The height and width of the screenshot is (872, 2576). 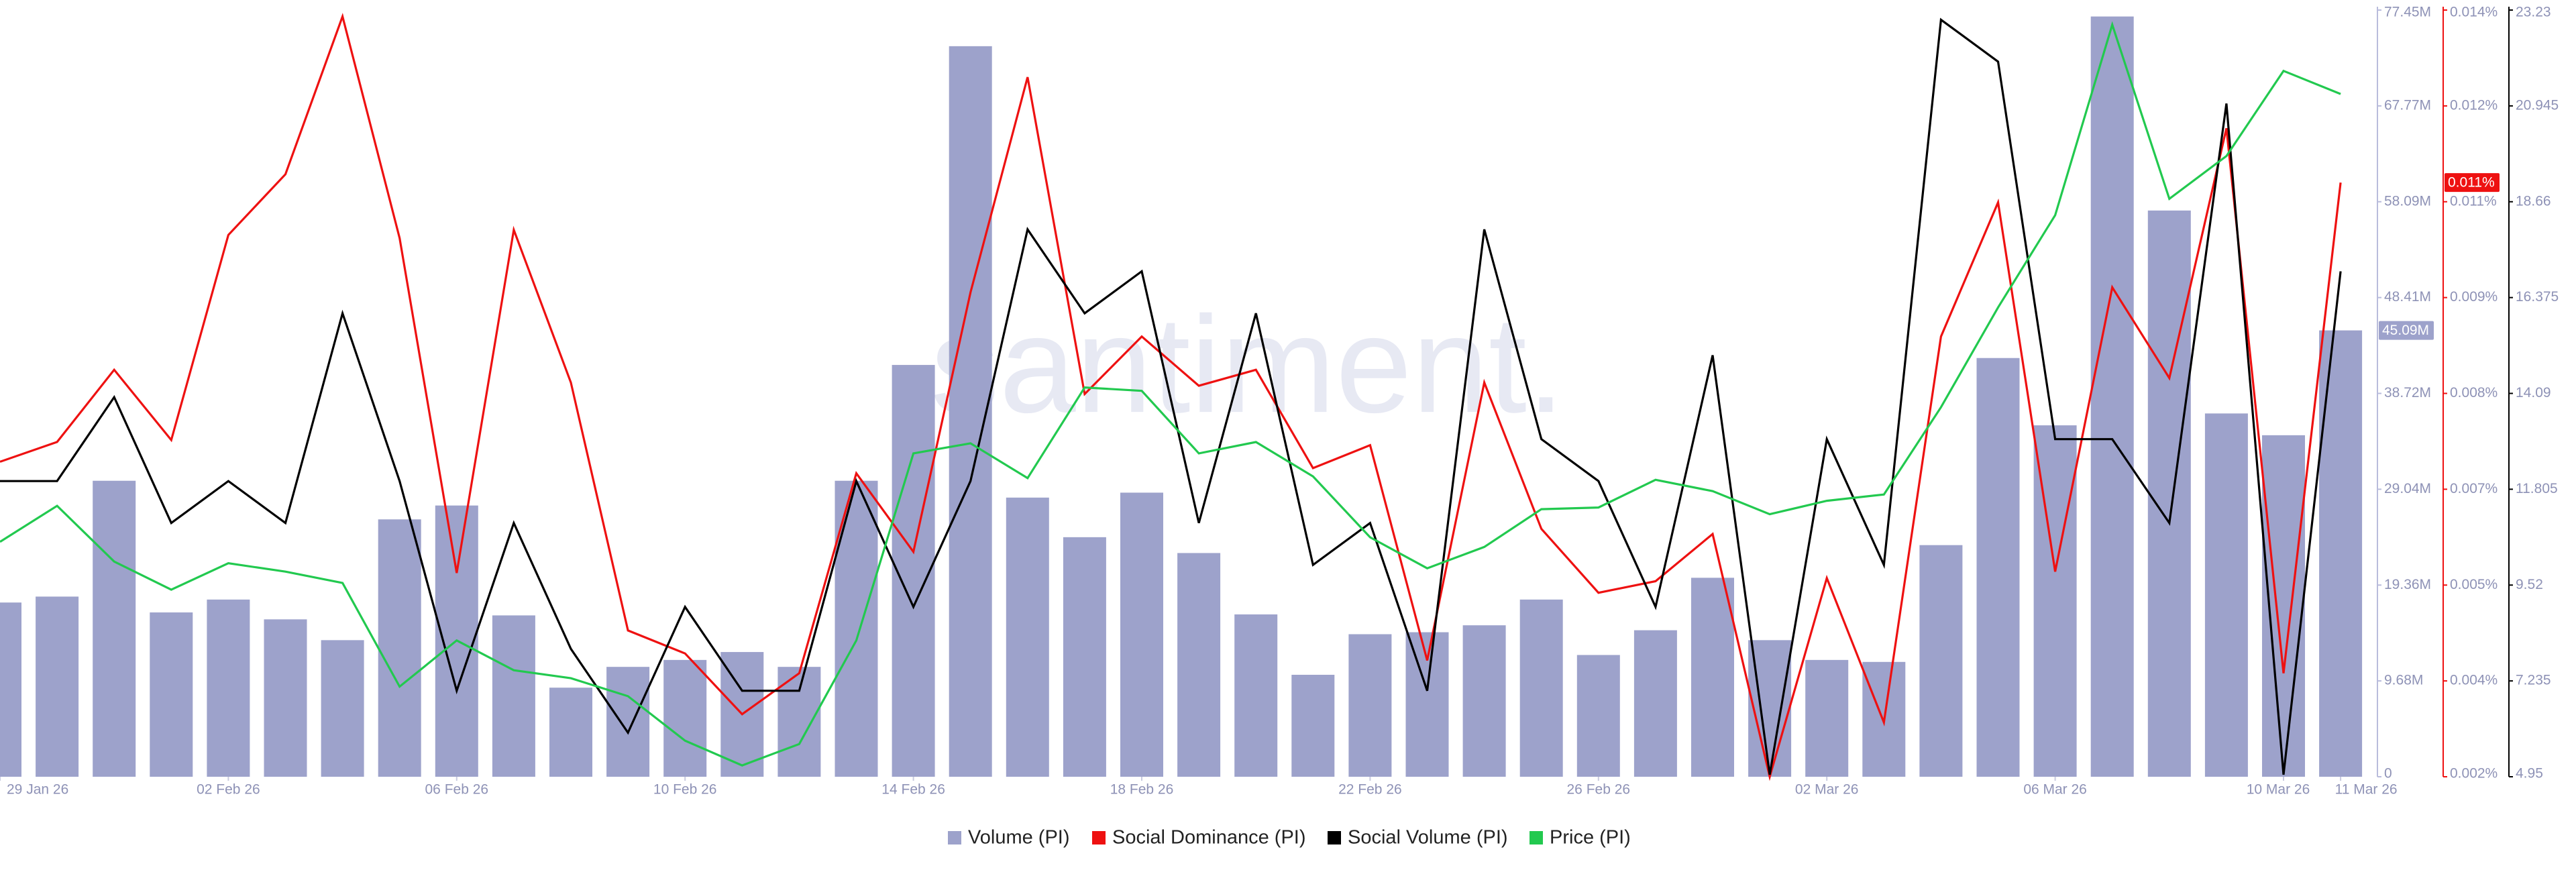 What do you see at coordinates (1590, 838) in the screenshot?
I see `legend-label: Price (PI)` at bounding box center [1590, 838].